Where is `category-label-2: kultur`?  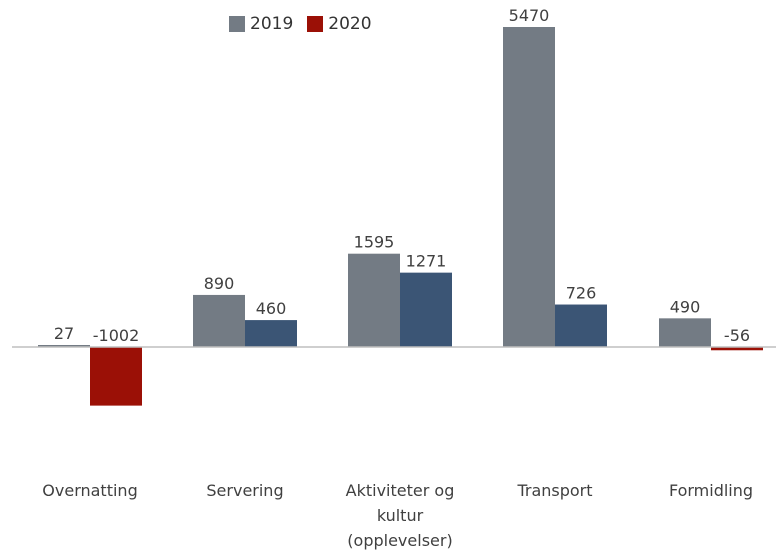
category-label-2: kultur is located at coordinates (400, 515).